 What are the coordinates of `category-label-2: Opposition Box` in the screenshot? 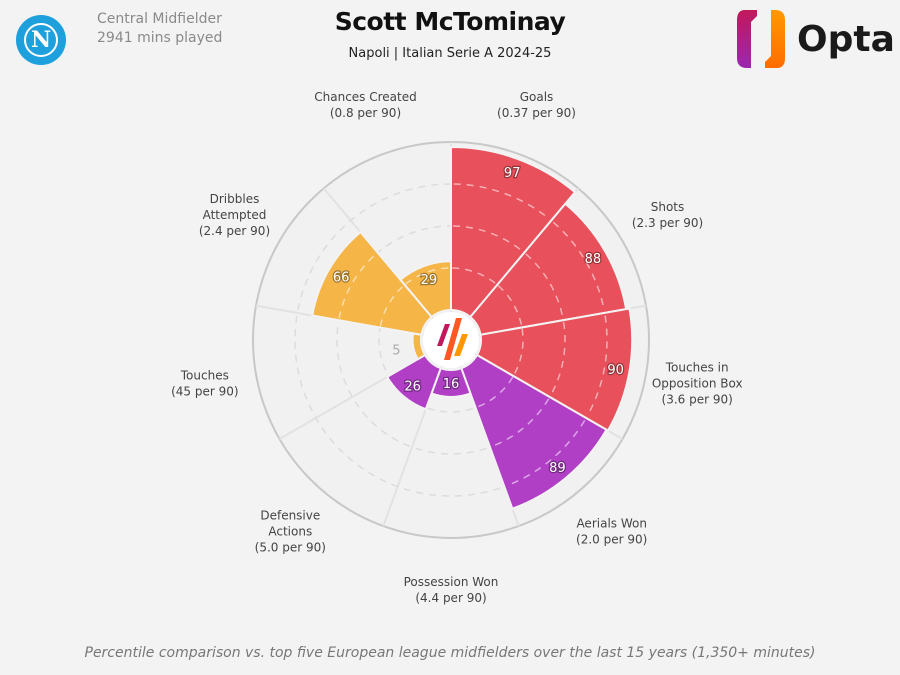 It's located at (697, 383).